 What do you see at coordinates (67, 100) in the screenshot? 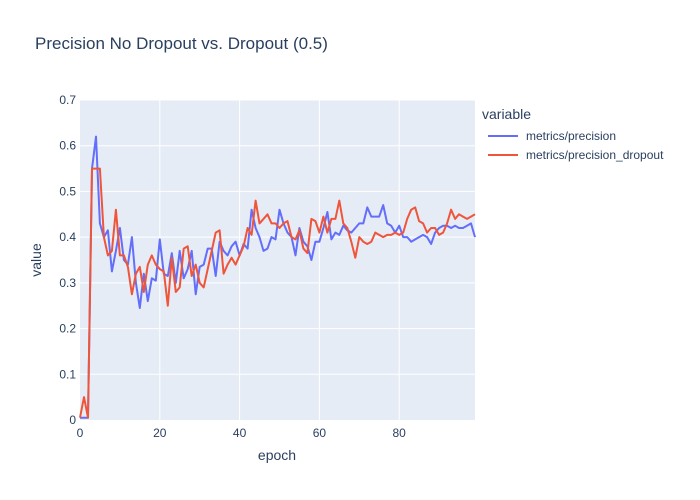
I see `y-tick-label: 0.7` at bounding box center [67, 100].